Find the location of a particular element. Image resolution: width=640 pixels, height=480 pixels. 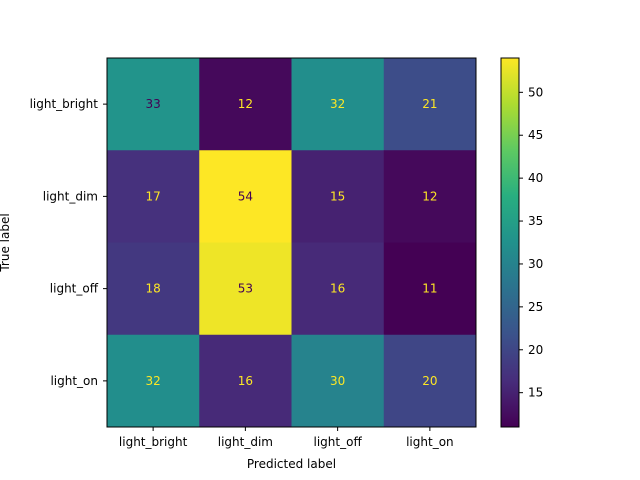

x-tick-label: light_bright is located at coordinates (153, 442).